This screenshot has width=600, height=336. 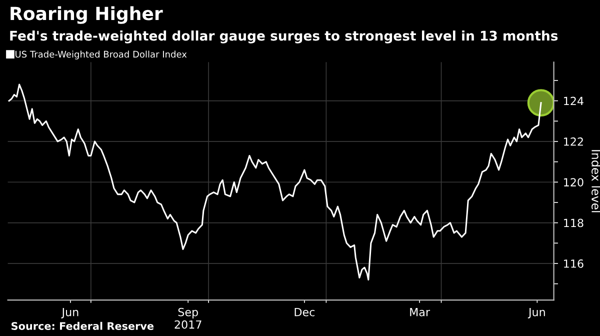 I want to click on y-tick-label: 124, so click(x=574, y=101).